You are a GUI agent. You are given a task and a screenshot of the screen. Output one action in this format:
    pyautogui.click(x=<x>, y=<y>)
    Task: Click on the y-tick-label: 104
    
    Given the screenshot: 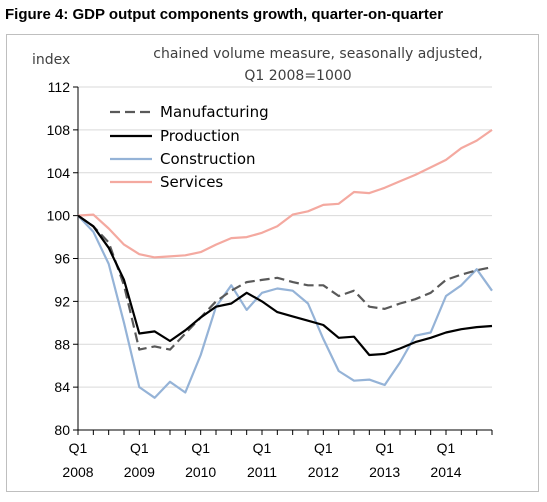 What is the action you would take?
    pyautogui.click(x=59, y=173)
    